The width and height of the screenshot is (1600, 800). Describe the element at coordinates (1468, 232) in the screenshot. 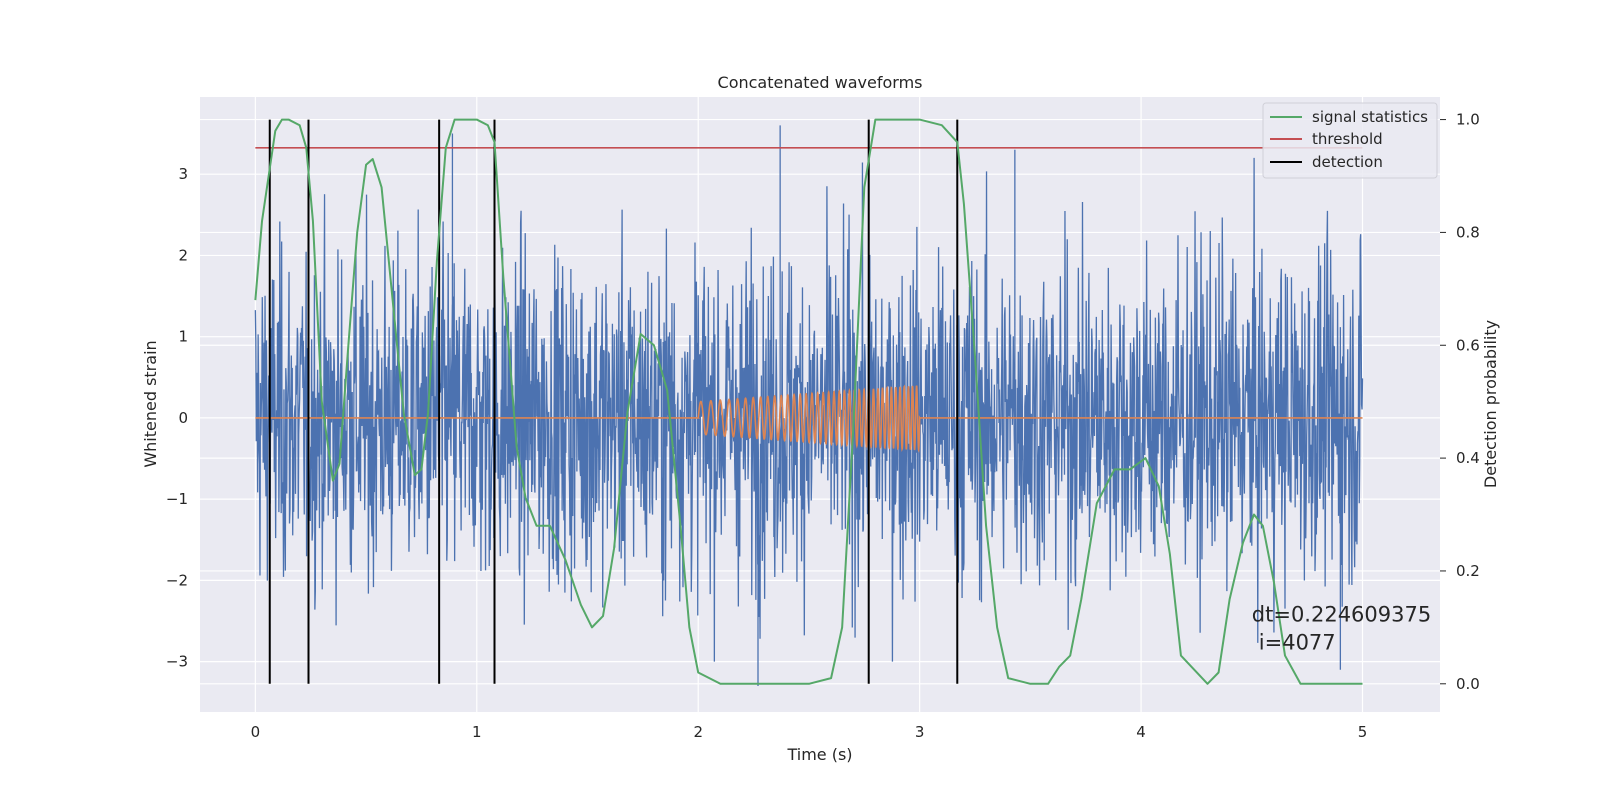

I see `right-y-tick-label: 0.8` at that location.